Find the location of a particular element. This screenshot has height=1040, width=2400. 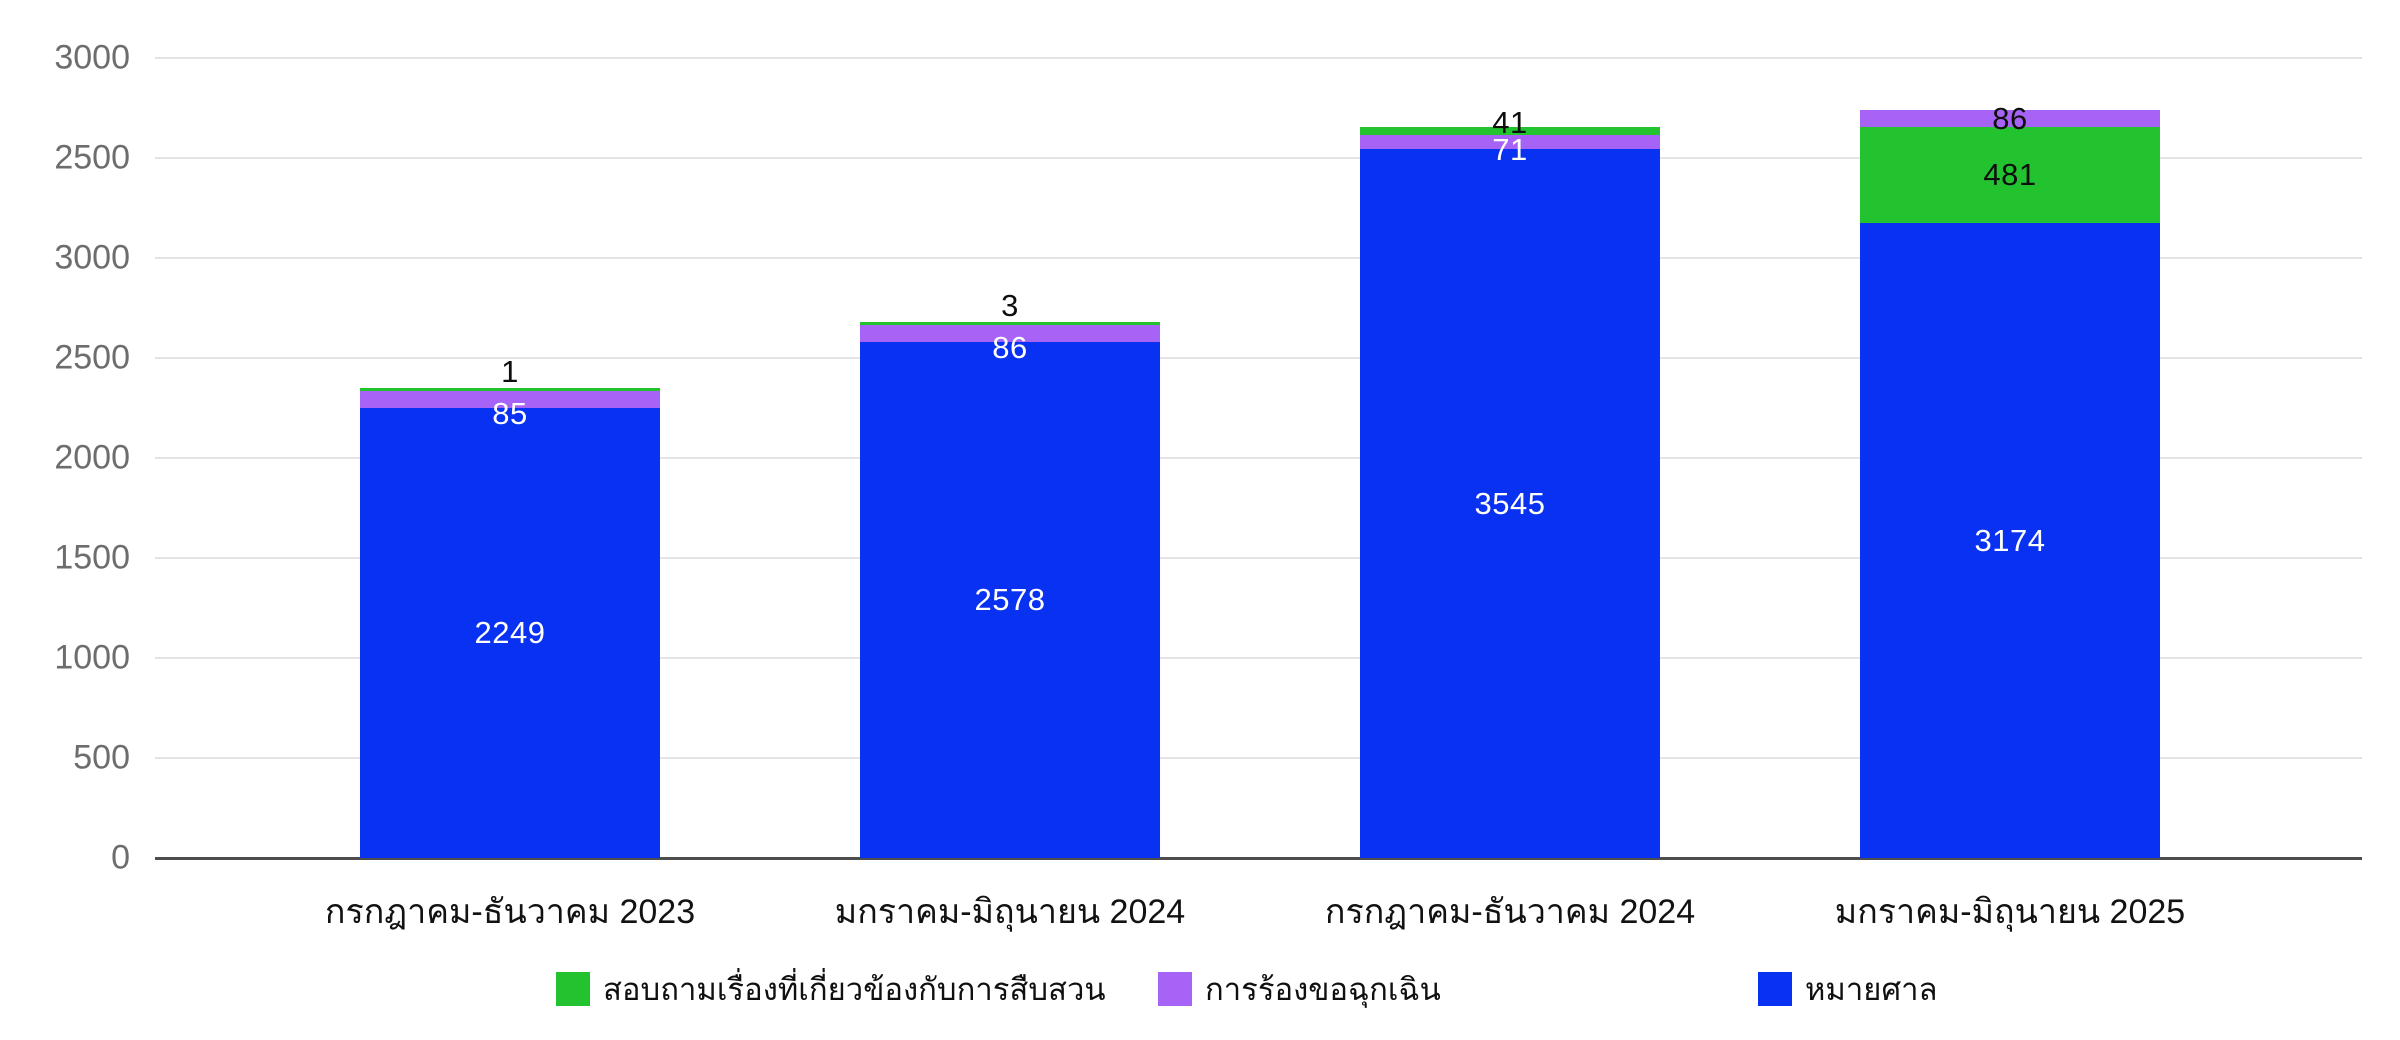

legend-item-green: สอบถามเรื่องที่เกี่ยวข้องกับการสืบสวน is located at coordinates (831, 989).